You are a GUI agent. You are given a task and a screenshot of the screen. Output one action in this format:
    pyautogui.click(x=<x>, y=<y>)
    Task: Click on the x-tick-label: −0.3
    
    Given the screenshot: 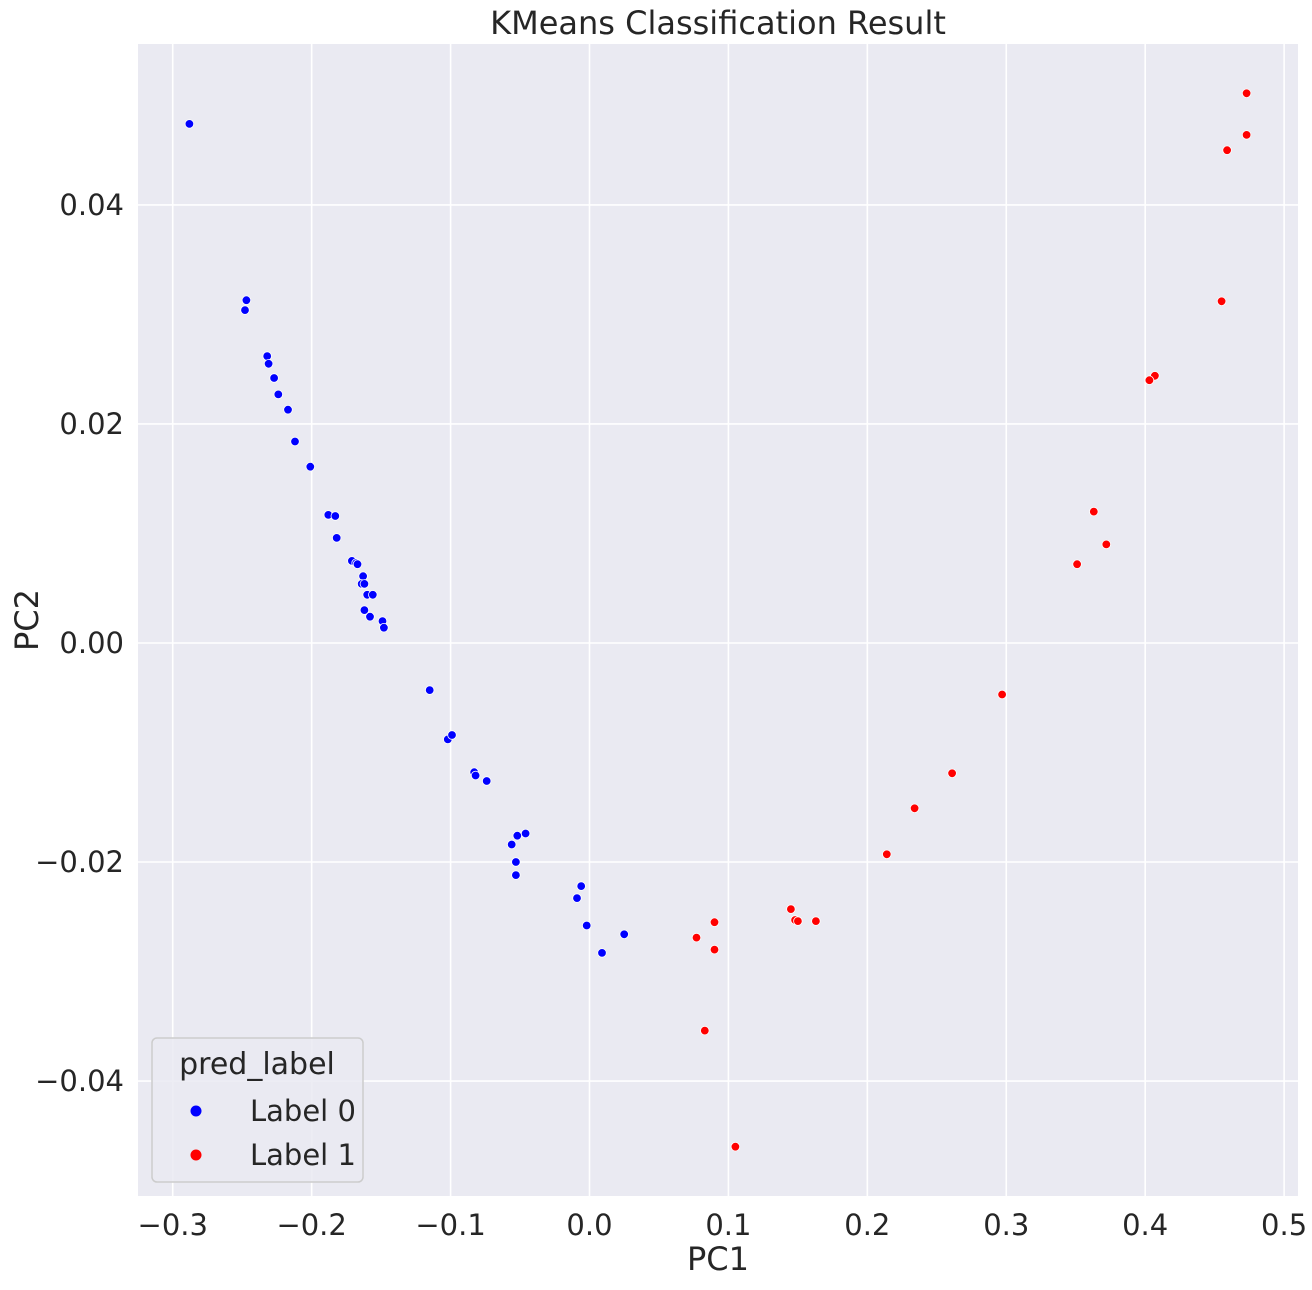 What is the action you would take?
    pyautogui.click(x=173, y=1225)
    